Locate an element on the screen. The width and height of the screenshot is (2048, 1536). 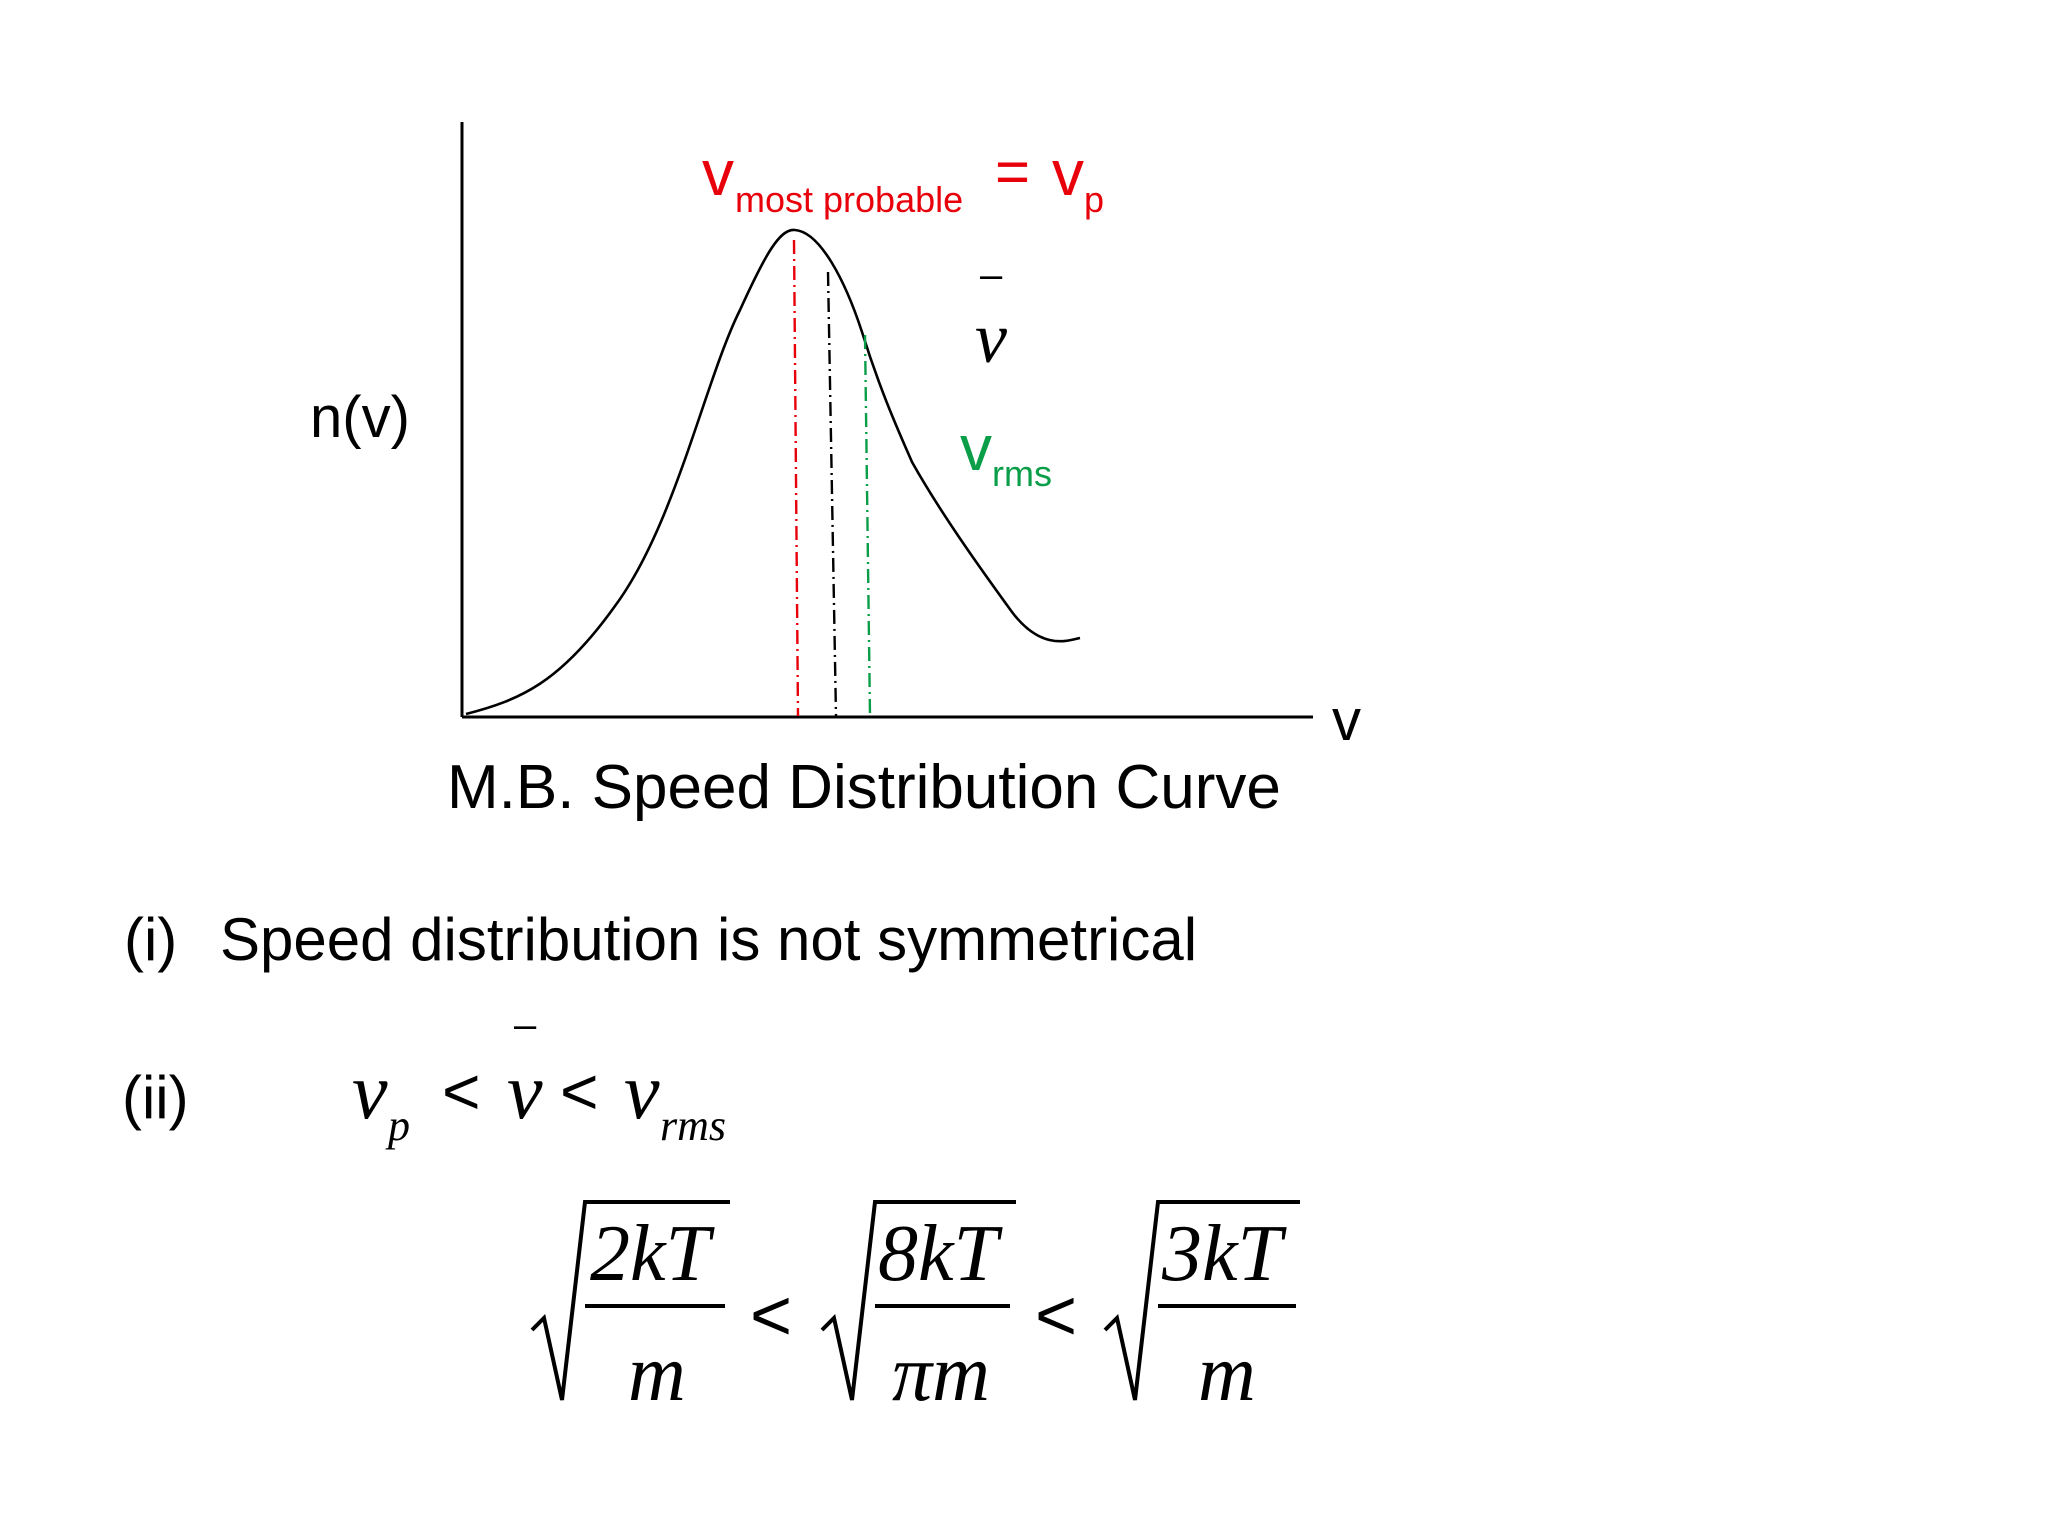
point-ii: (ii) v p < – v < v rms is located at coordinates (424, 1076).